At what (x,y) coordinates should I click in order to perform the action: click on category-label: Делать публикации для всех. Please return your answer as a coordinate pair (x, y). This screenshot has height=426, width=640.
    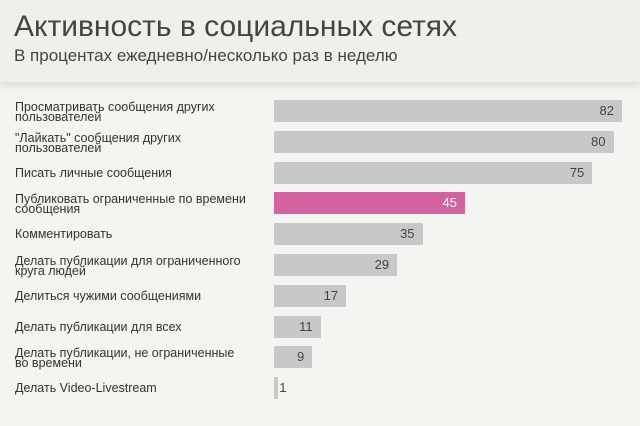
    Looking at the image, I should click on (146, 326).